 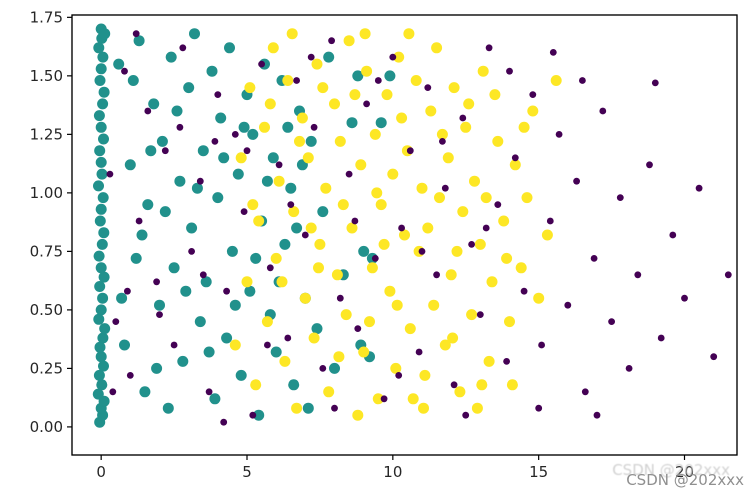 What do you see at coordinates (46, 134) in the screenshot?
I see `y-axis-tick-label: 1.25` at bounding box center [46, 134].